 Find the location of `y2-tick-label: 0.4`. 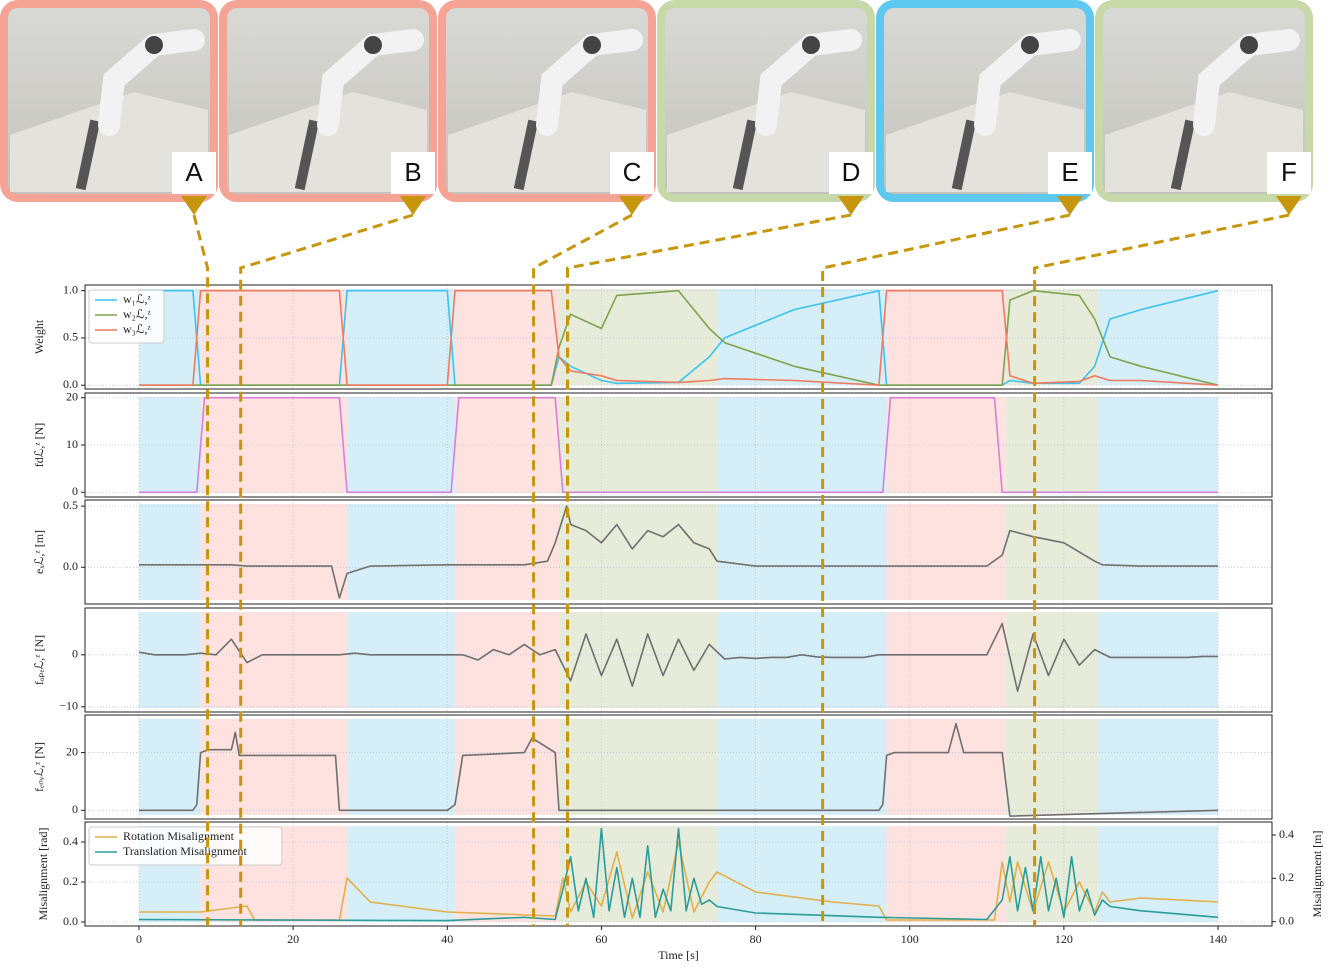

y2-tick-label: 0.4 is located at coordinates (1286, 834).